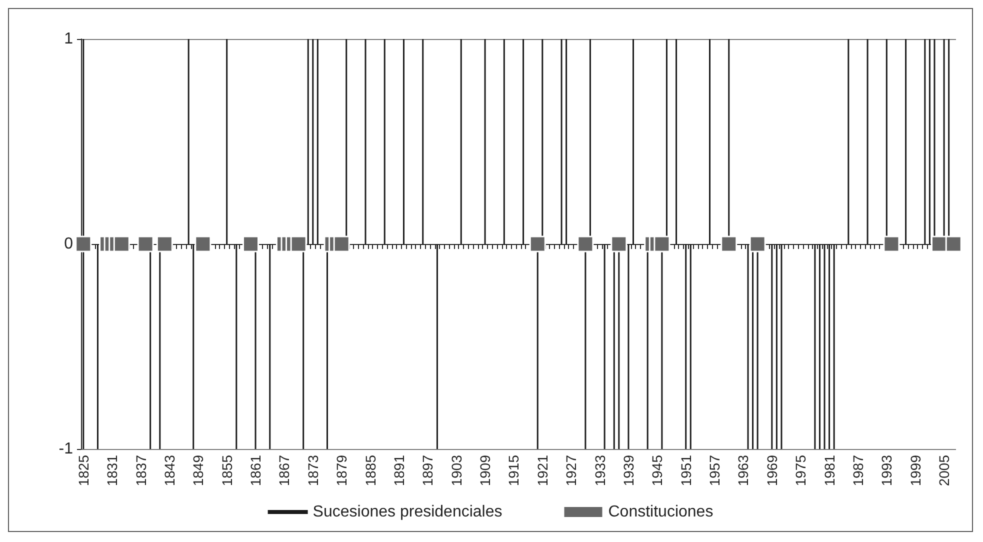 The image size is (983, 542). What do you see at coordinates (256, 470) in the screenshot?
I see `x-tick-label: 1861` at bounding box center [256, 470].